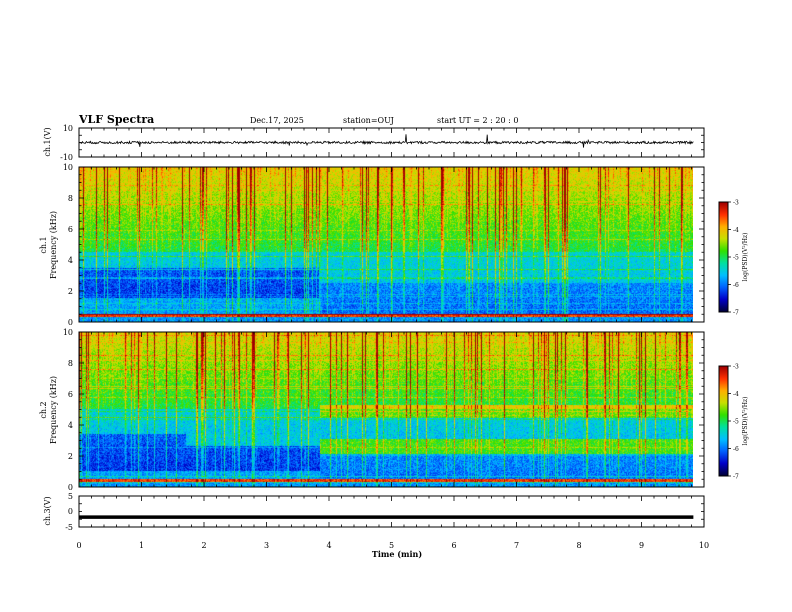 This screenshot has height=612, width=792. I want to click on ch1-ytick-label: 2, so click(70, 291).